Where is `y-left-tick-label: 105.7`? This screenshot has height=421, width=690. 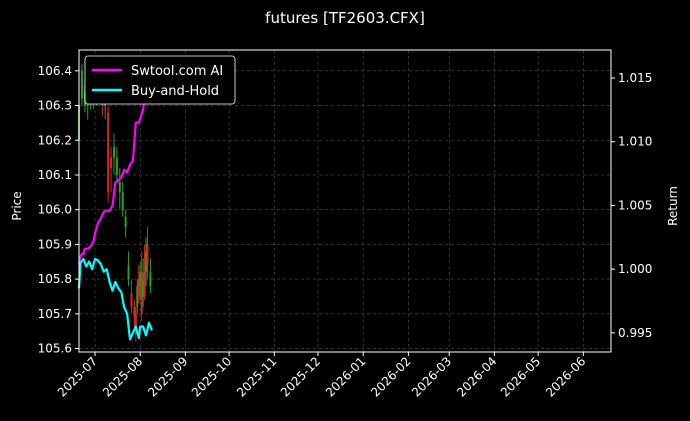
y-left-tick-label: 105.7 is located at coordinates (55, 314).